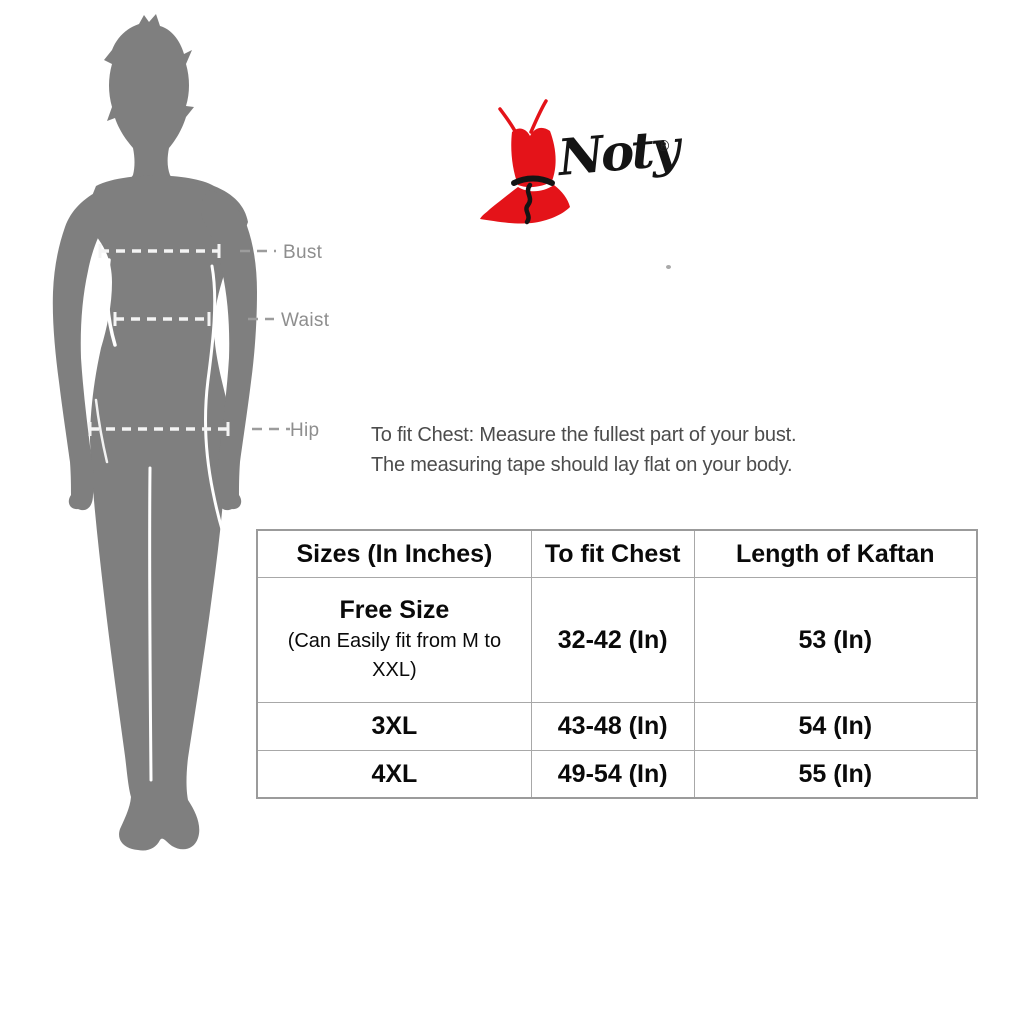  I want to click on cell-chest-free: 32-42 (In), so click(612, 640).